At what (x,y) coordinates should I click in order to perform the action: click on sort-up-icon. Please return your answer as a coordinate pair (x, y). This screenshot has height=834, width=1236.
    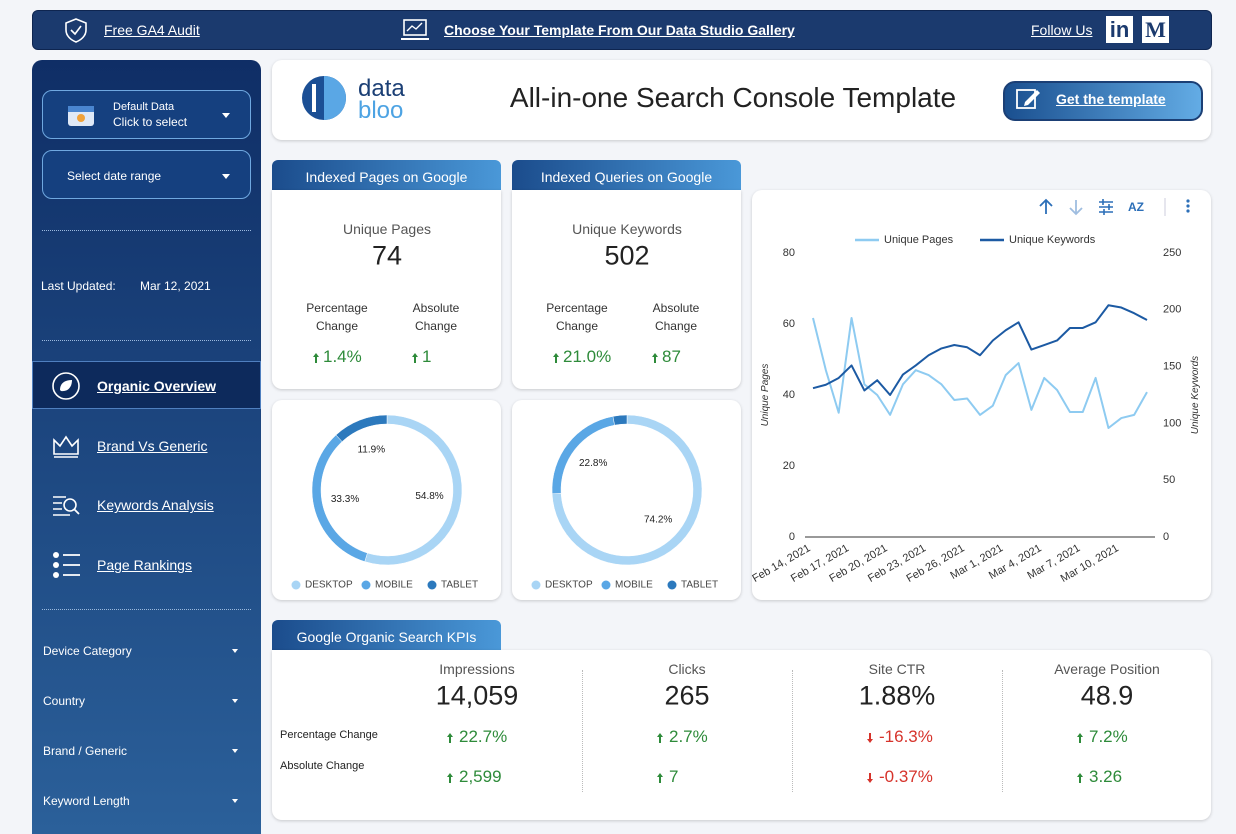
    Looking at the image, I should click on (1046, 206).